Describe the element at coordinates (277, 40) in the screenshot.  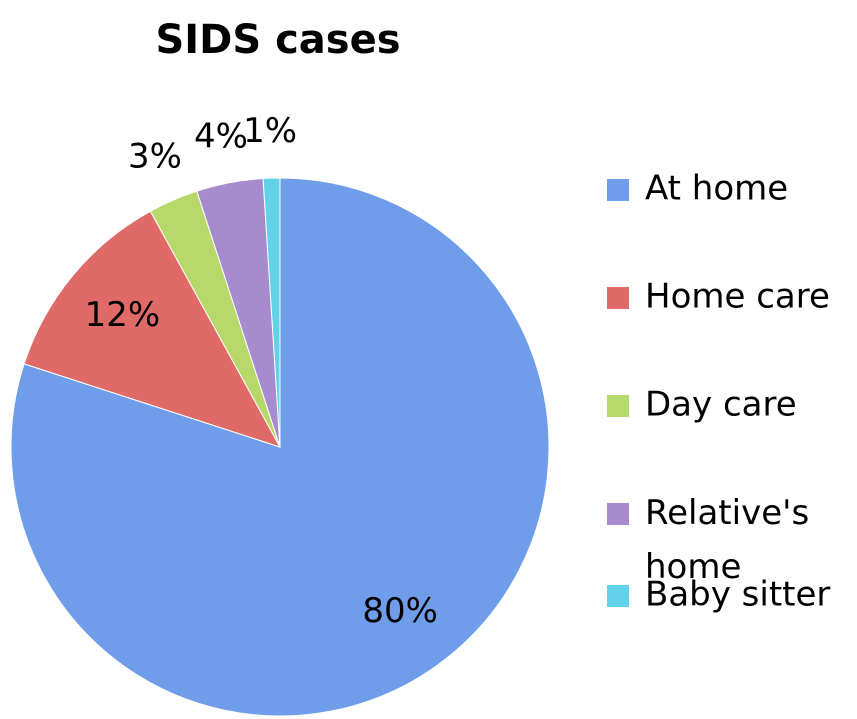
I see `chart-title: SIDS cases` at that location.